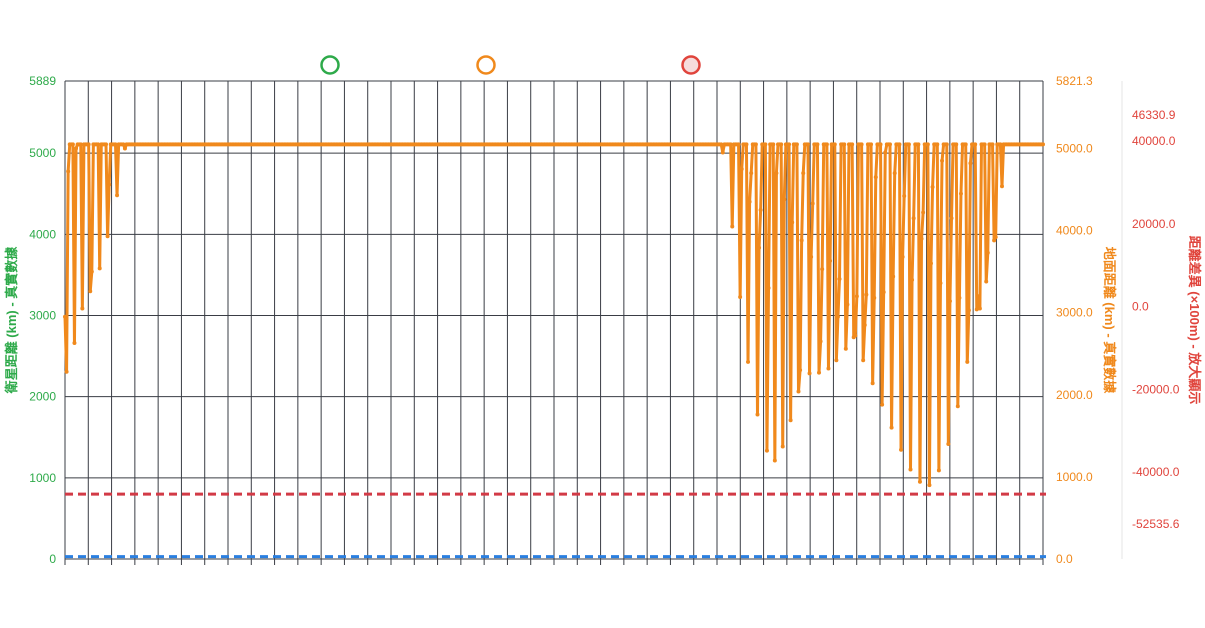 The width and height of the screenshot is (1205, 628). I want to click on right-axis-1-title: 地面距離 (km) - 真實數據, so click(1109, 321).